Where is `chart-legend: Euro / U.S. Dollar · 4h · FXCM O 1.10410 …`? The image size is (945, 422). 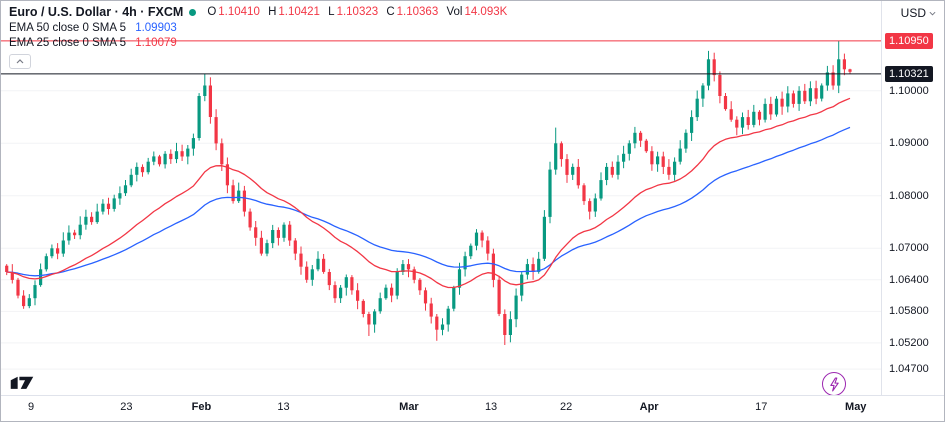
chart-legend: Euro / U.S. Dollar · 4h · FXCM O 1.10410 … is located at coordinates (258, 37).